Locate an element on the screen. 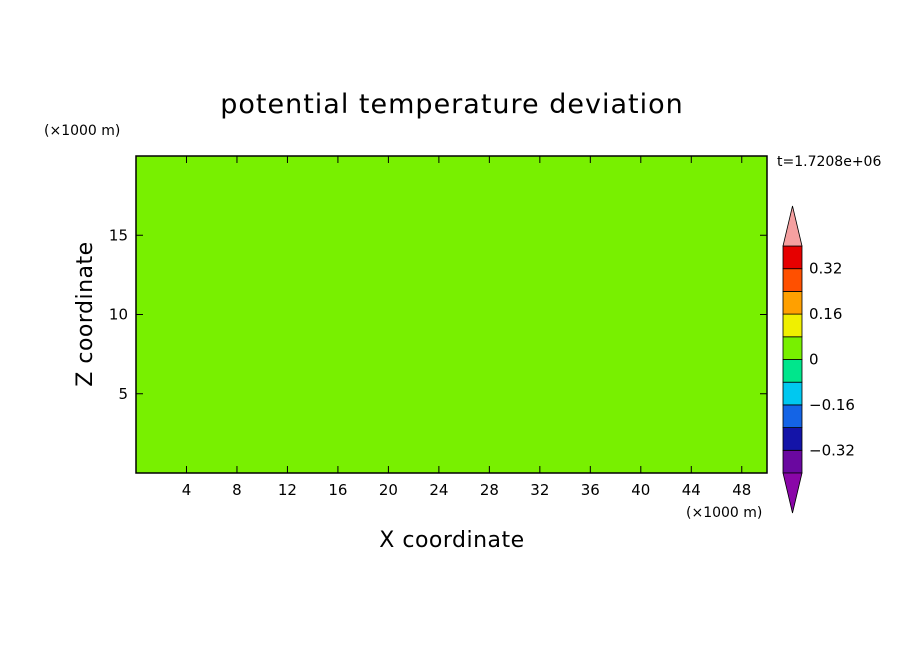  x-tick-label: 40 is located at coordinates (640, 490).